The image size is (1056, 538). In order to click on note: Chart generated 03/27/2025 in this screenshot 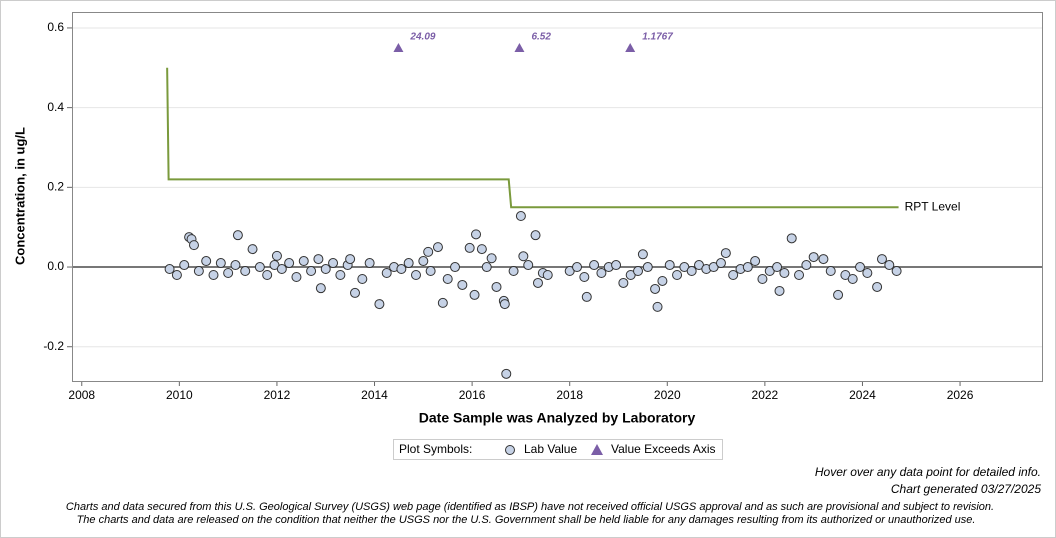, I will do `click(966, 489)`.